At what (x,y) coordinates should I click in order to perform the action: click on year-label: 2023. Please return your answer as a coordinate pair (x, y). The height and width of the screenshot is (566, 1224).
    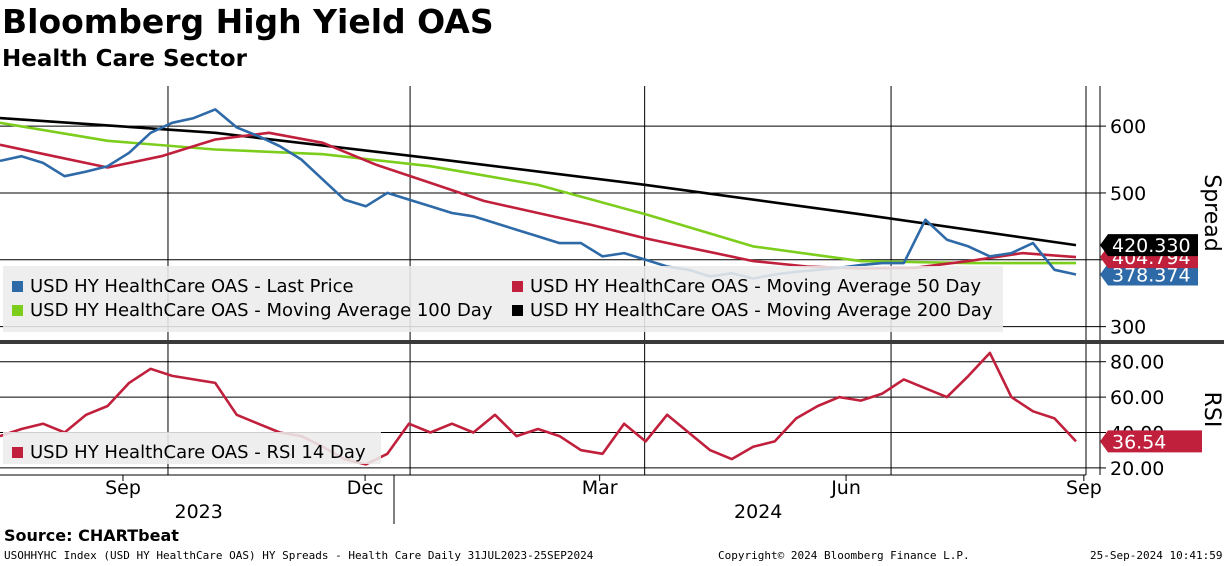
    Looking at the image, I should click on (199, 512).